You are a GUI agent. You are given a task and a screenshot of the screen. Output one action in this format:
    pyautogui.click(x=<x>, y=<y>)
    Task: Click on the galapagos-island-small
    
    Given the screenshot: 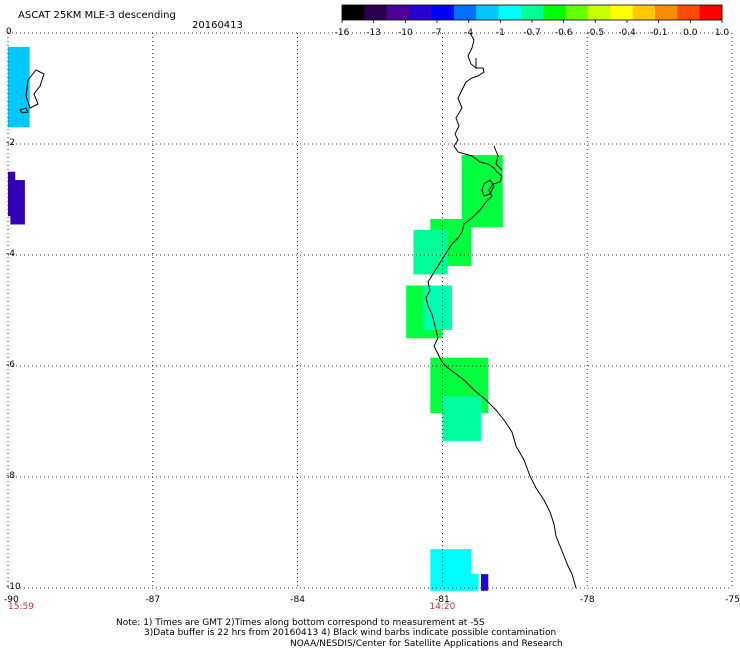 What is the action you would take?
    pyautogui.click(x=24, y=110)
    